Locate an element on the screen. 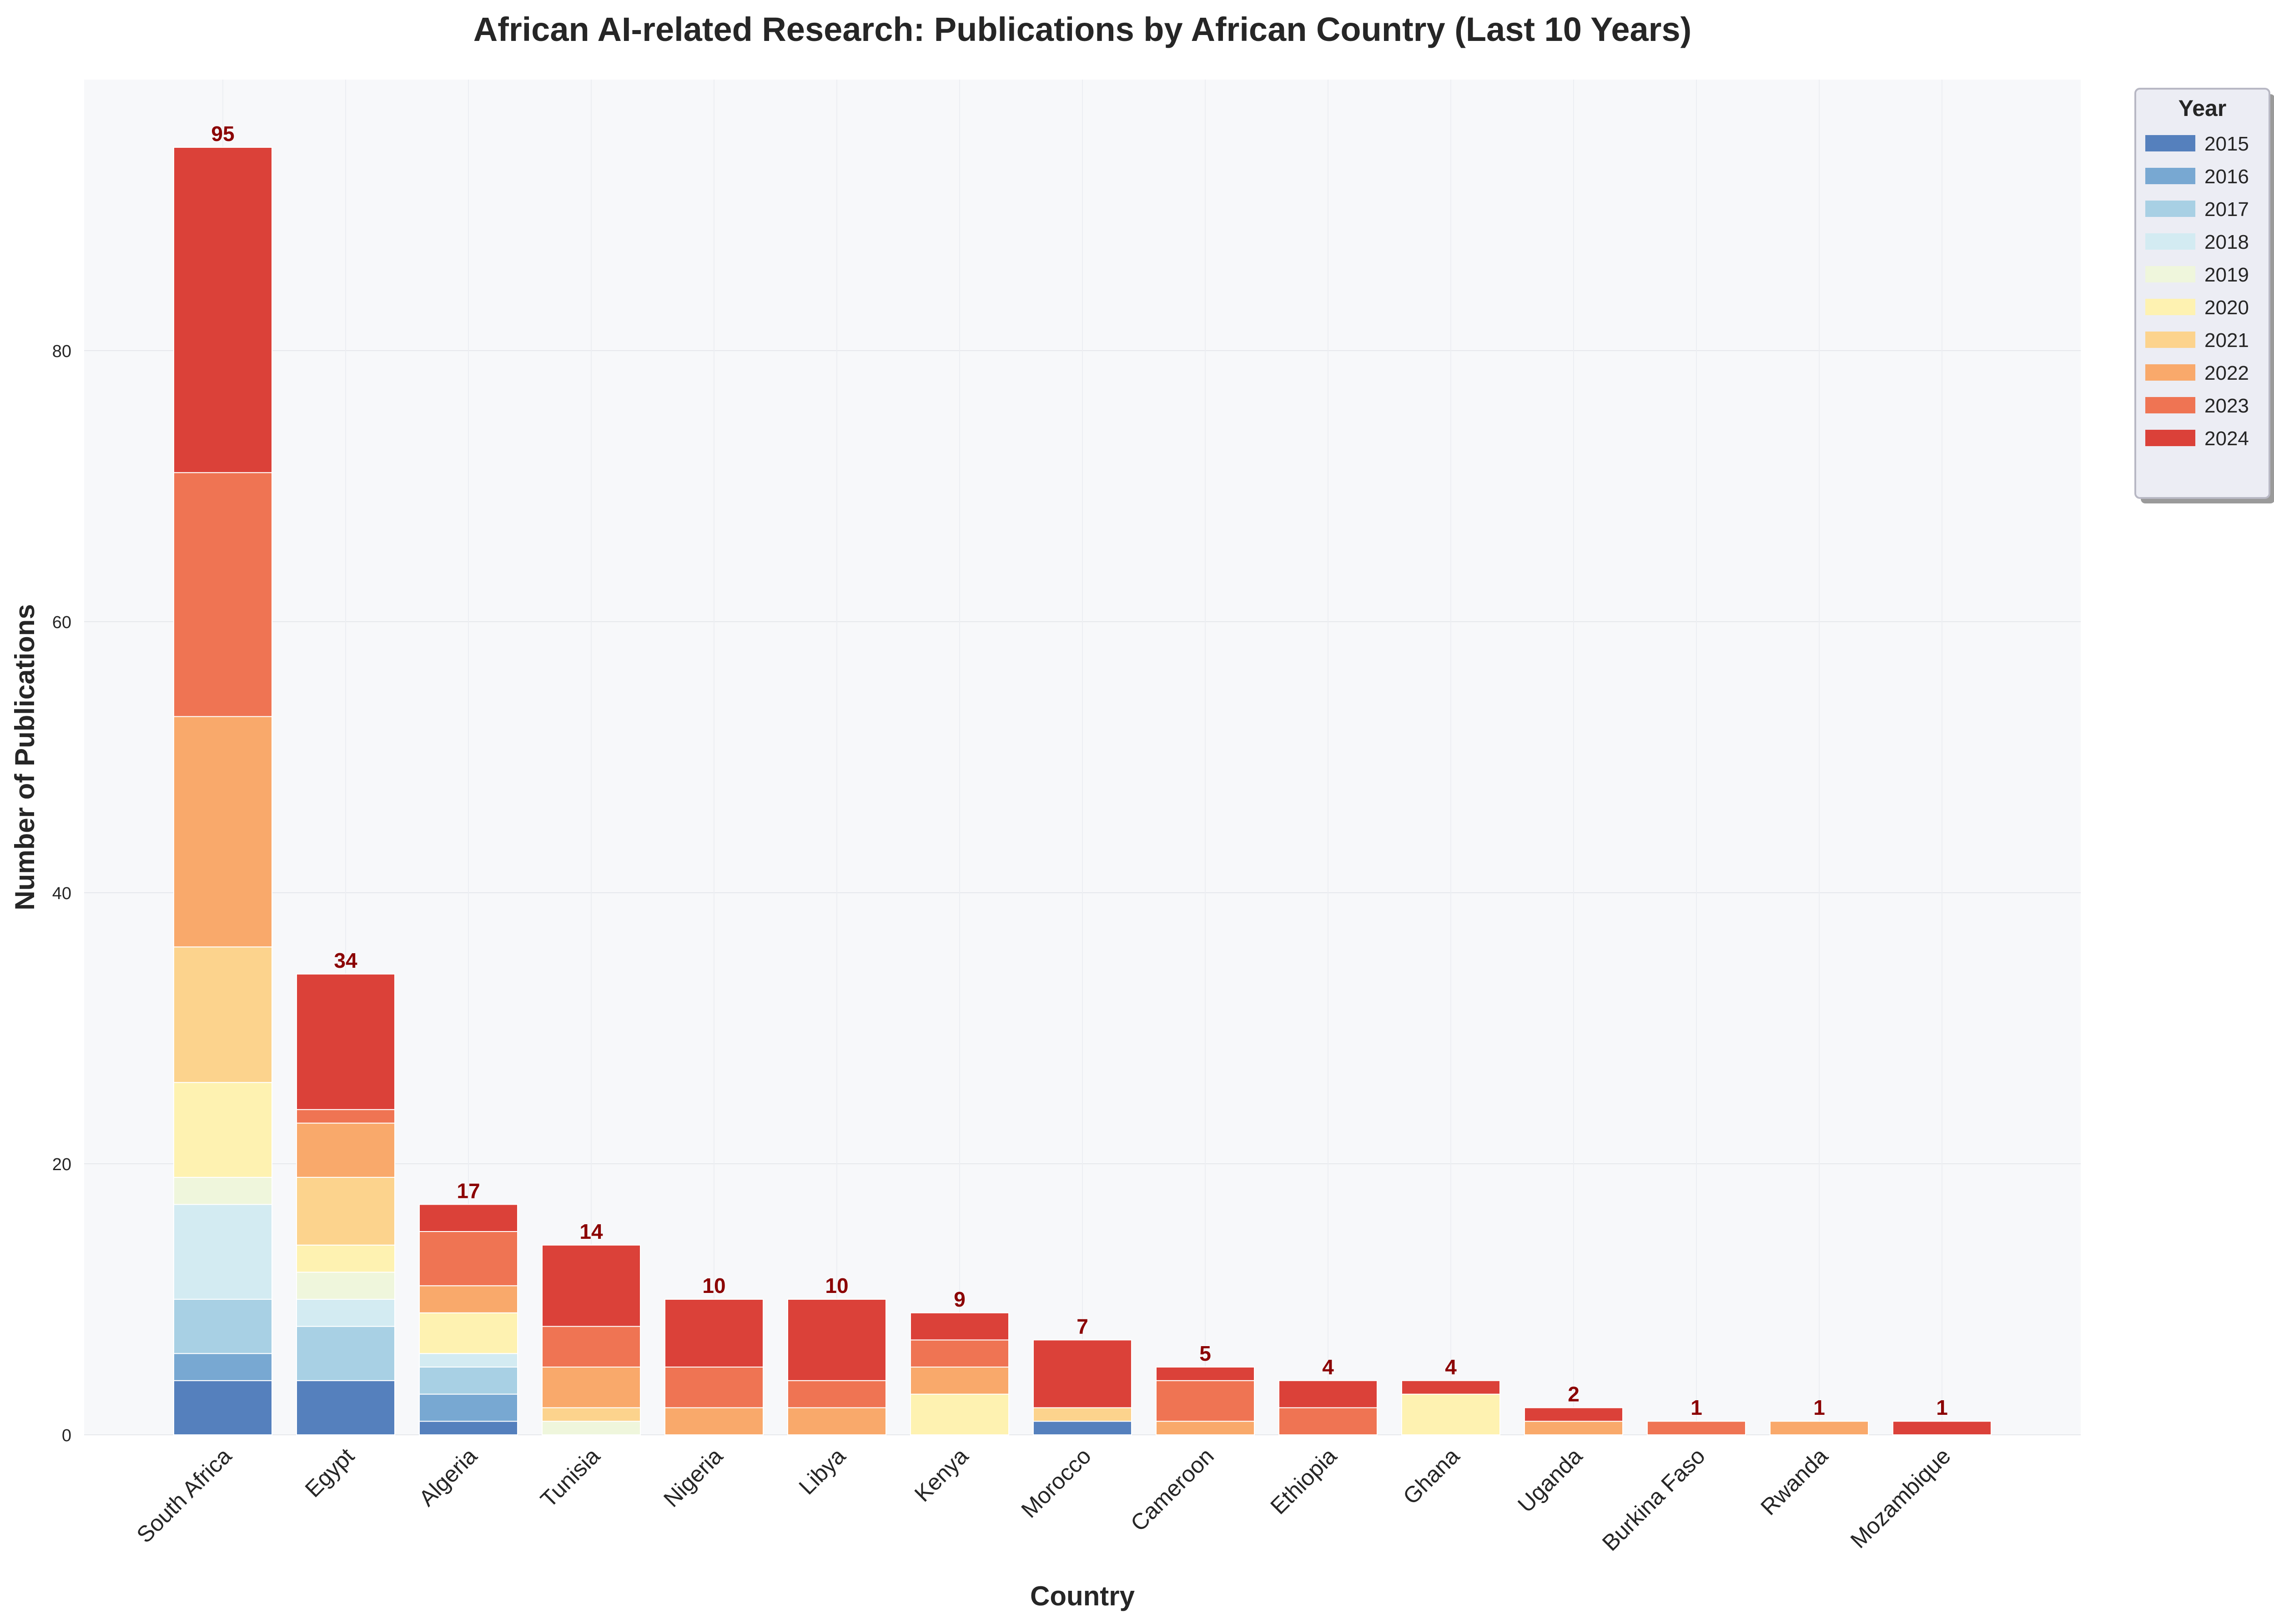 The image size is (2274, 1624). legend-swatch-2023 is located at coordinates (2170, 405).